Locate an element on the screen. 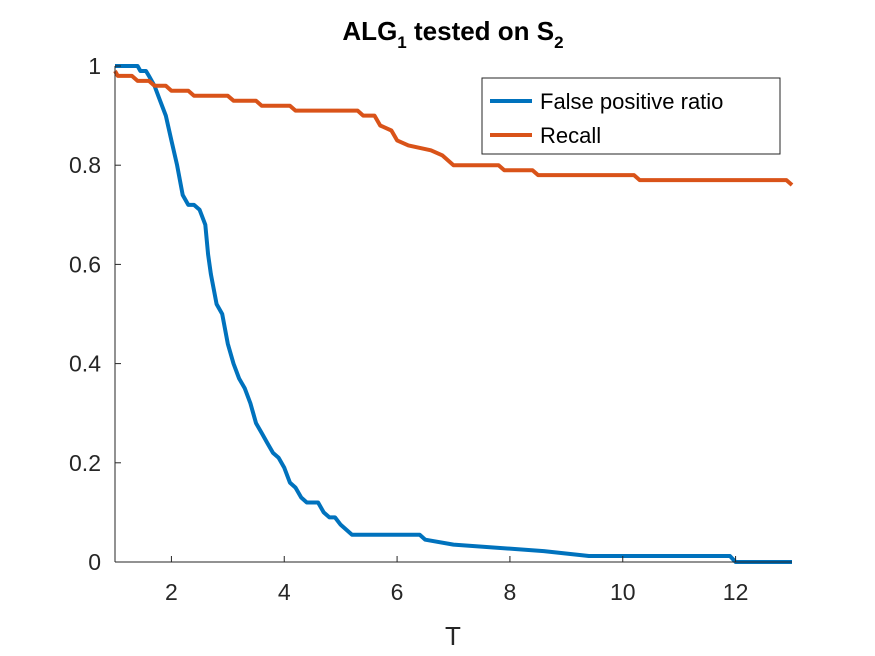  x-tick-label: 6 is located at coordinates (397, 592).